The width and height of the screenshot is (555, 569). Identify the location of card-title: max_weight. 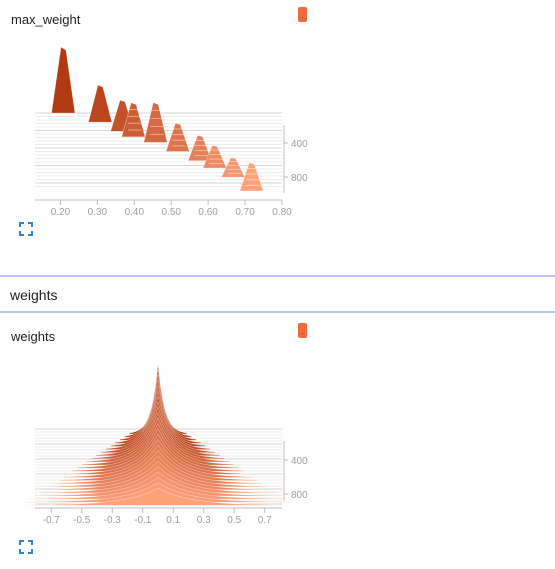
(46, 19).